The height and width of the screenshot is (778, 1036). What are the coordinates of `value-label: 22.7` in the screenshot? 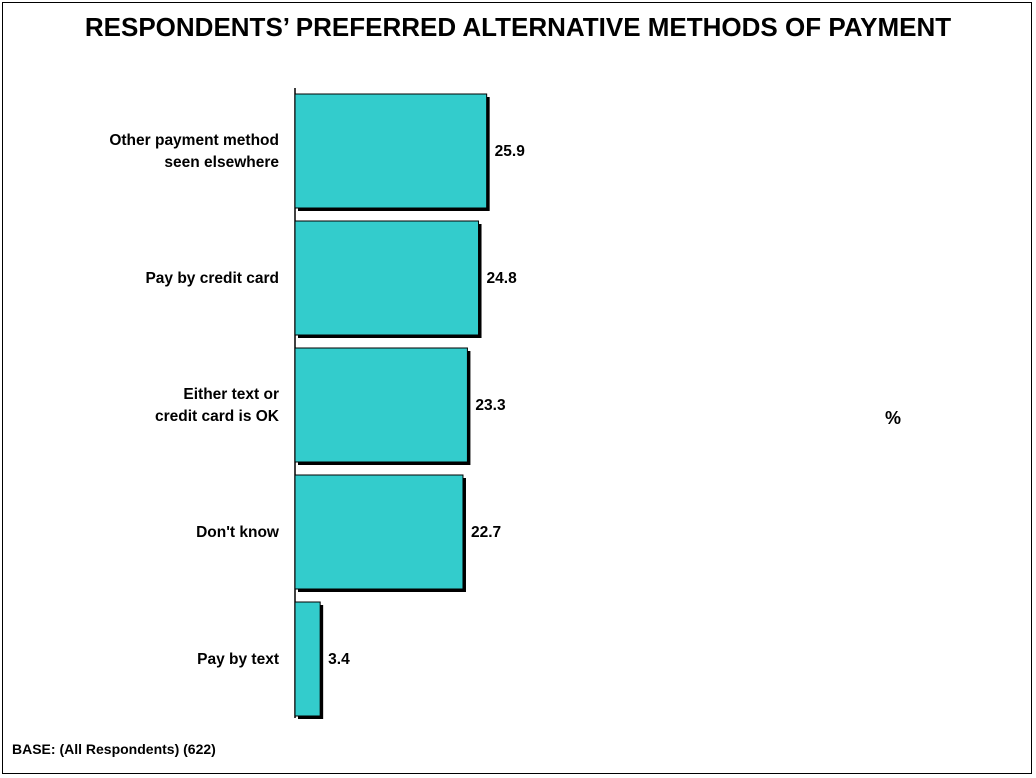 It's located at (486, 532).